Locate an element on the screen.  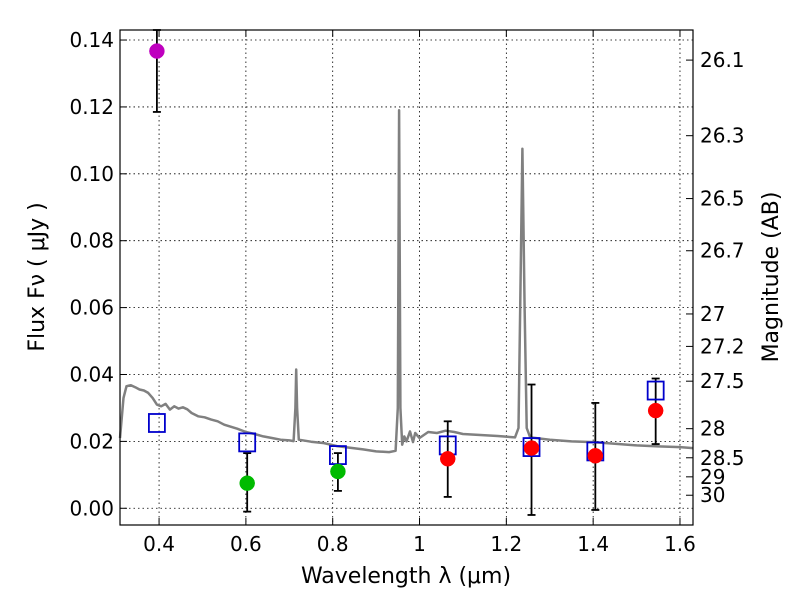
mag-tick-label: 27.2 is located at coordinates (722, 346).